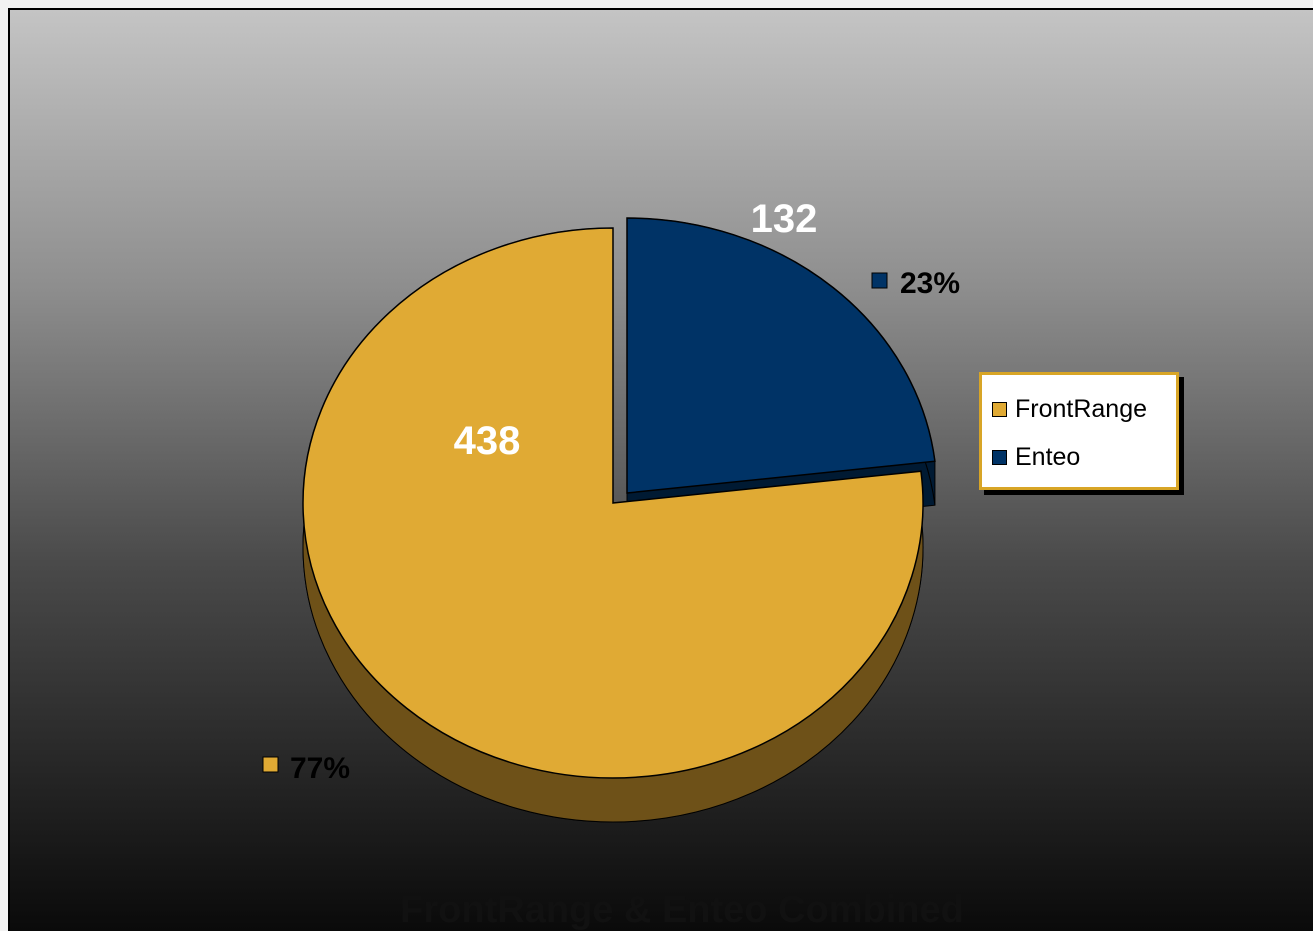  I want to click on percent-label-frontrange: 77%, so click(320, 768).